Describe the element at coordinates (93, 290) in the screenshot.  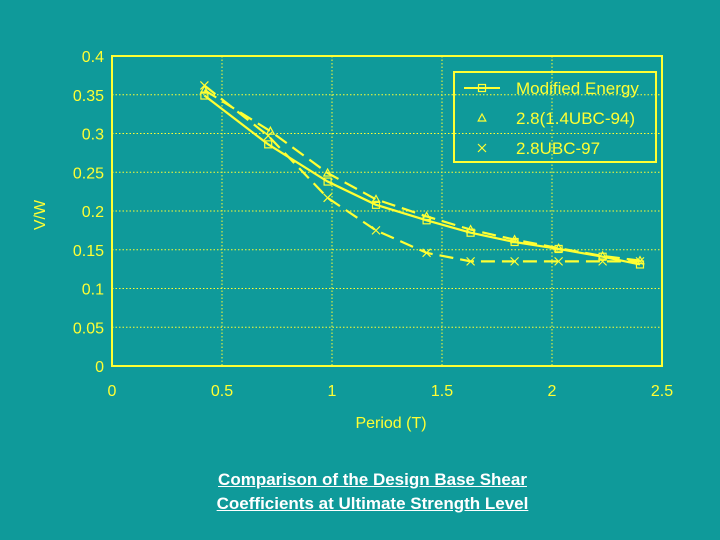
I see `y-tick-label: 0.1` at that location.